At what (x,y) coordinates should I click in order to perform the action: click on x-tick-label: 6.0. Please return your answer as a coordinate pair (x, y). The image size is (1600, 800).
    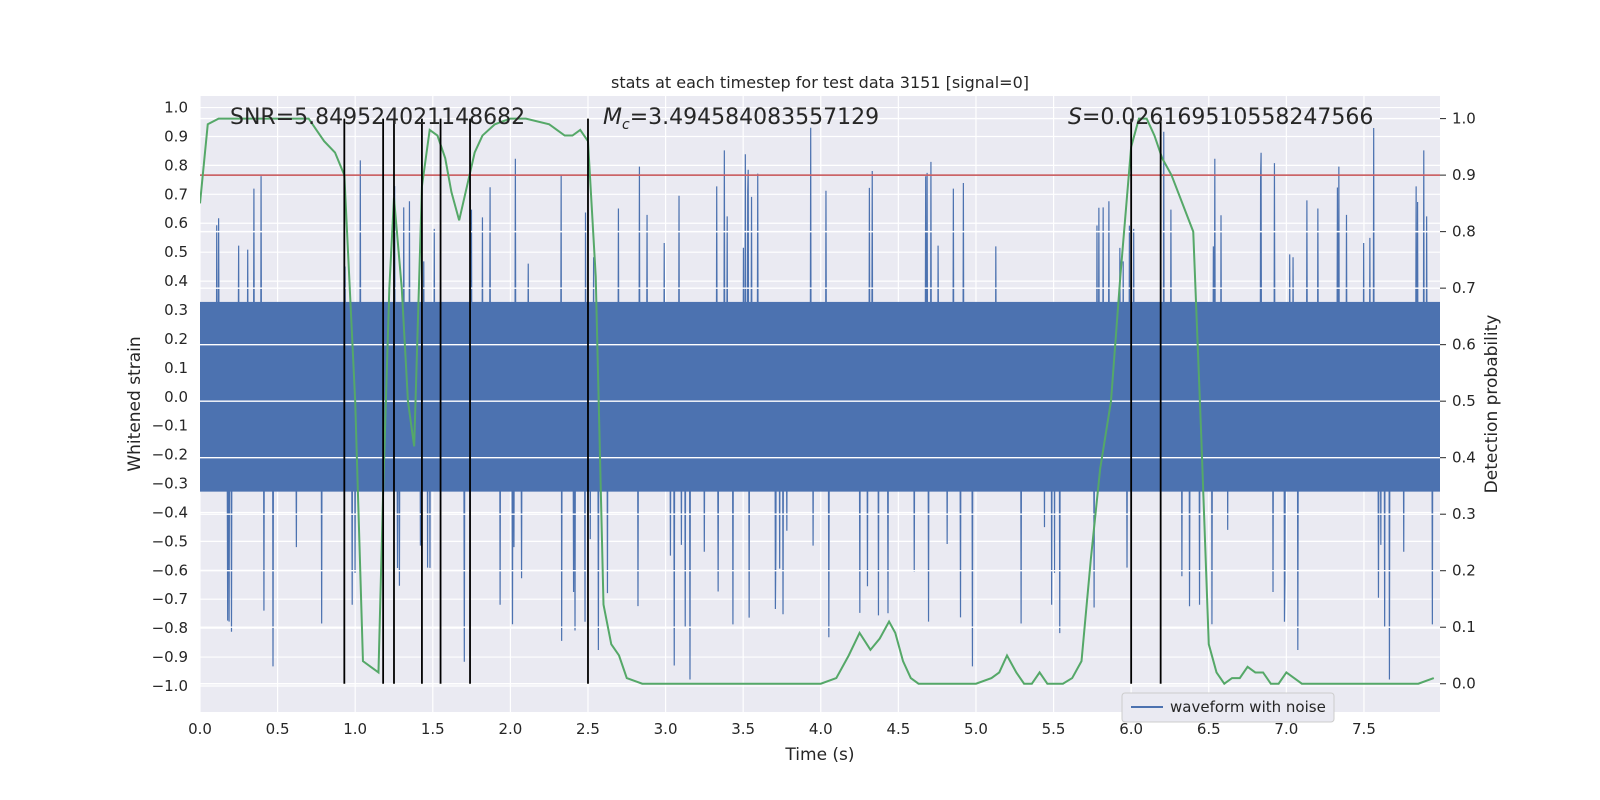
    Looking at the image, I should click on (1131, 729).